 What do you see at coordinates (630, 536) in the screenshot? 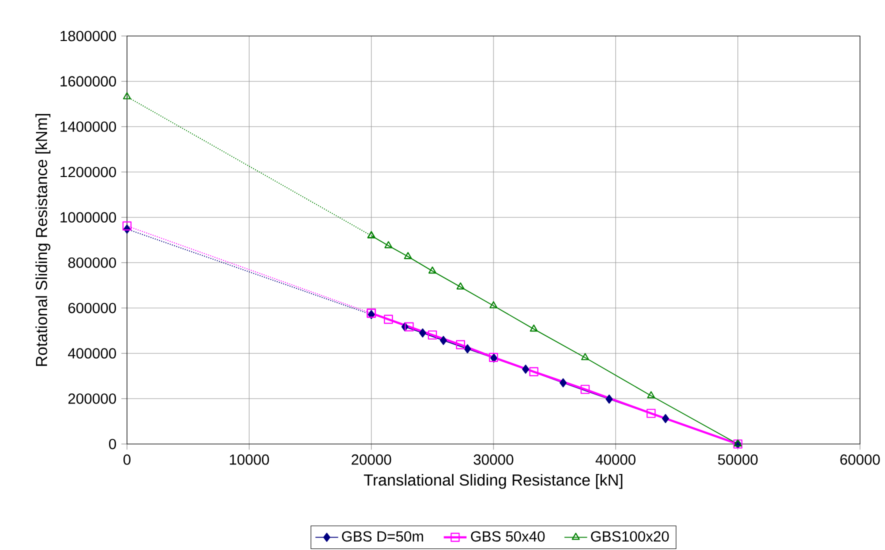
I see `legend-label: GBS100x20` at bounding box center [630, 536].